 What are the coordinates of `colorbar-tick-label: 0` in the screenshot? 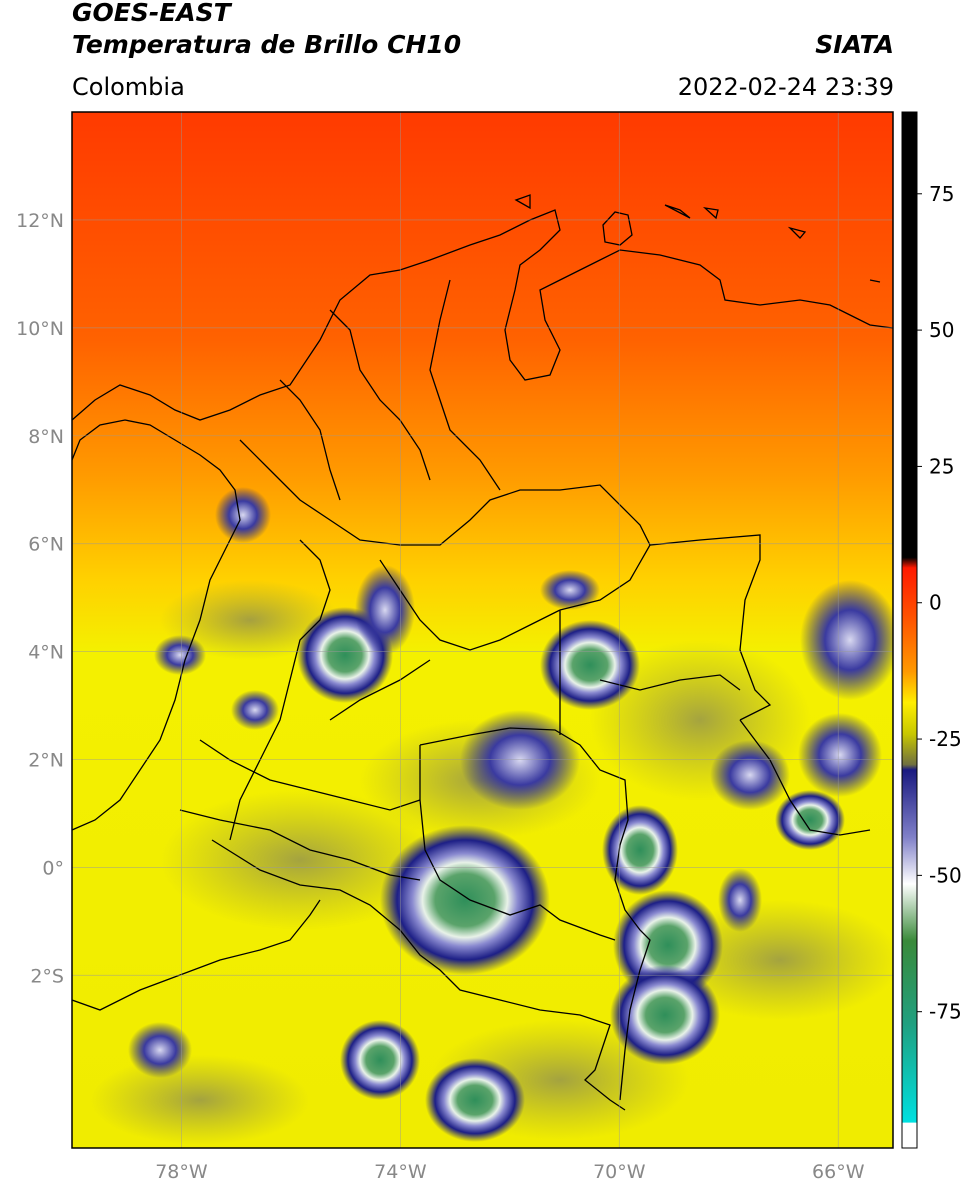 It's located at (935, 603).